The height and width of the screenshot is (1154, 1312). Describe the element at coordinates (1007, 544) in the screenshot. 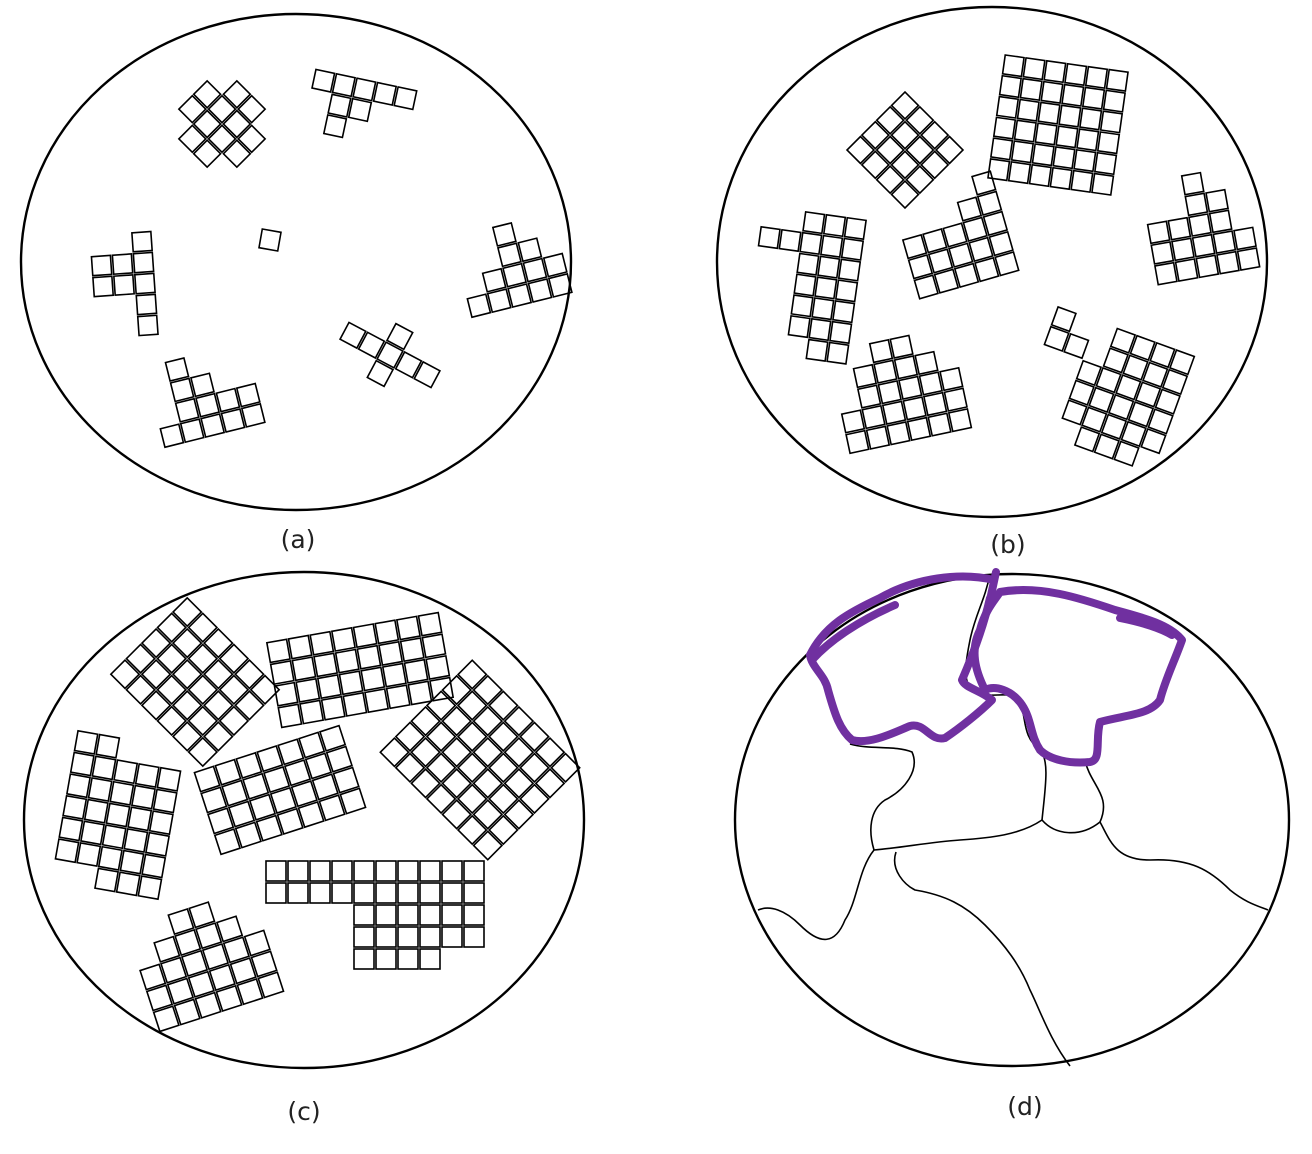

I see `panel-b-caption: (b)` at that location.